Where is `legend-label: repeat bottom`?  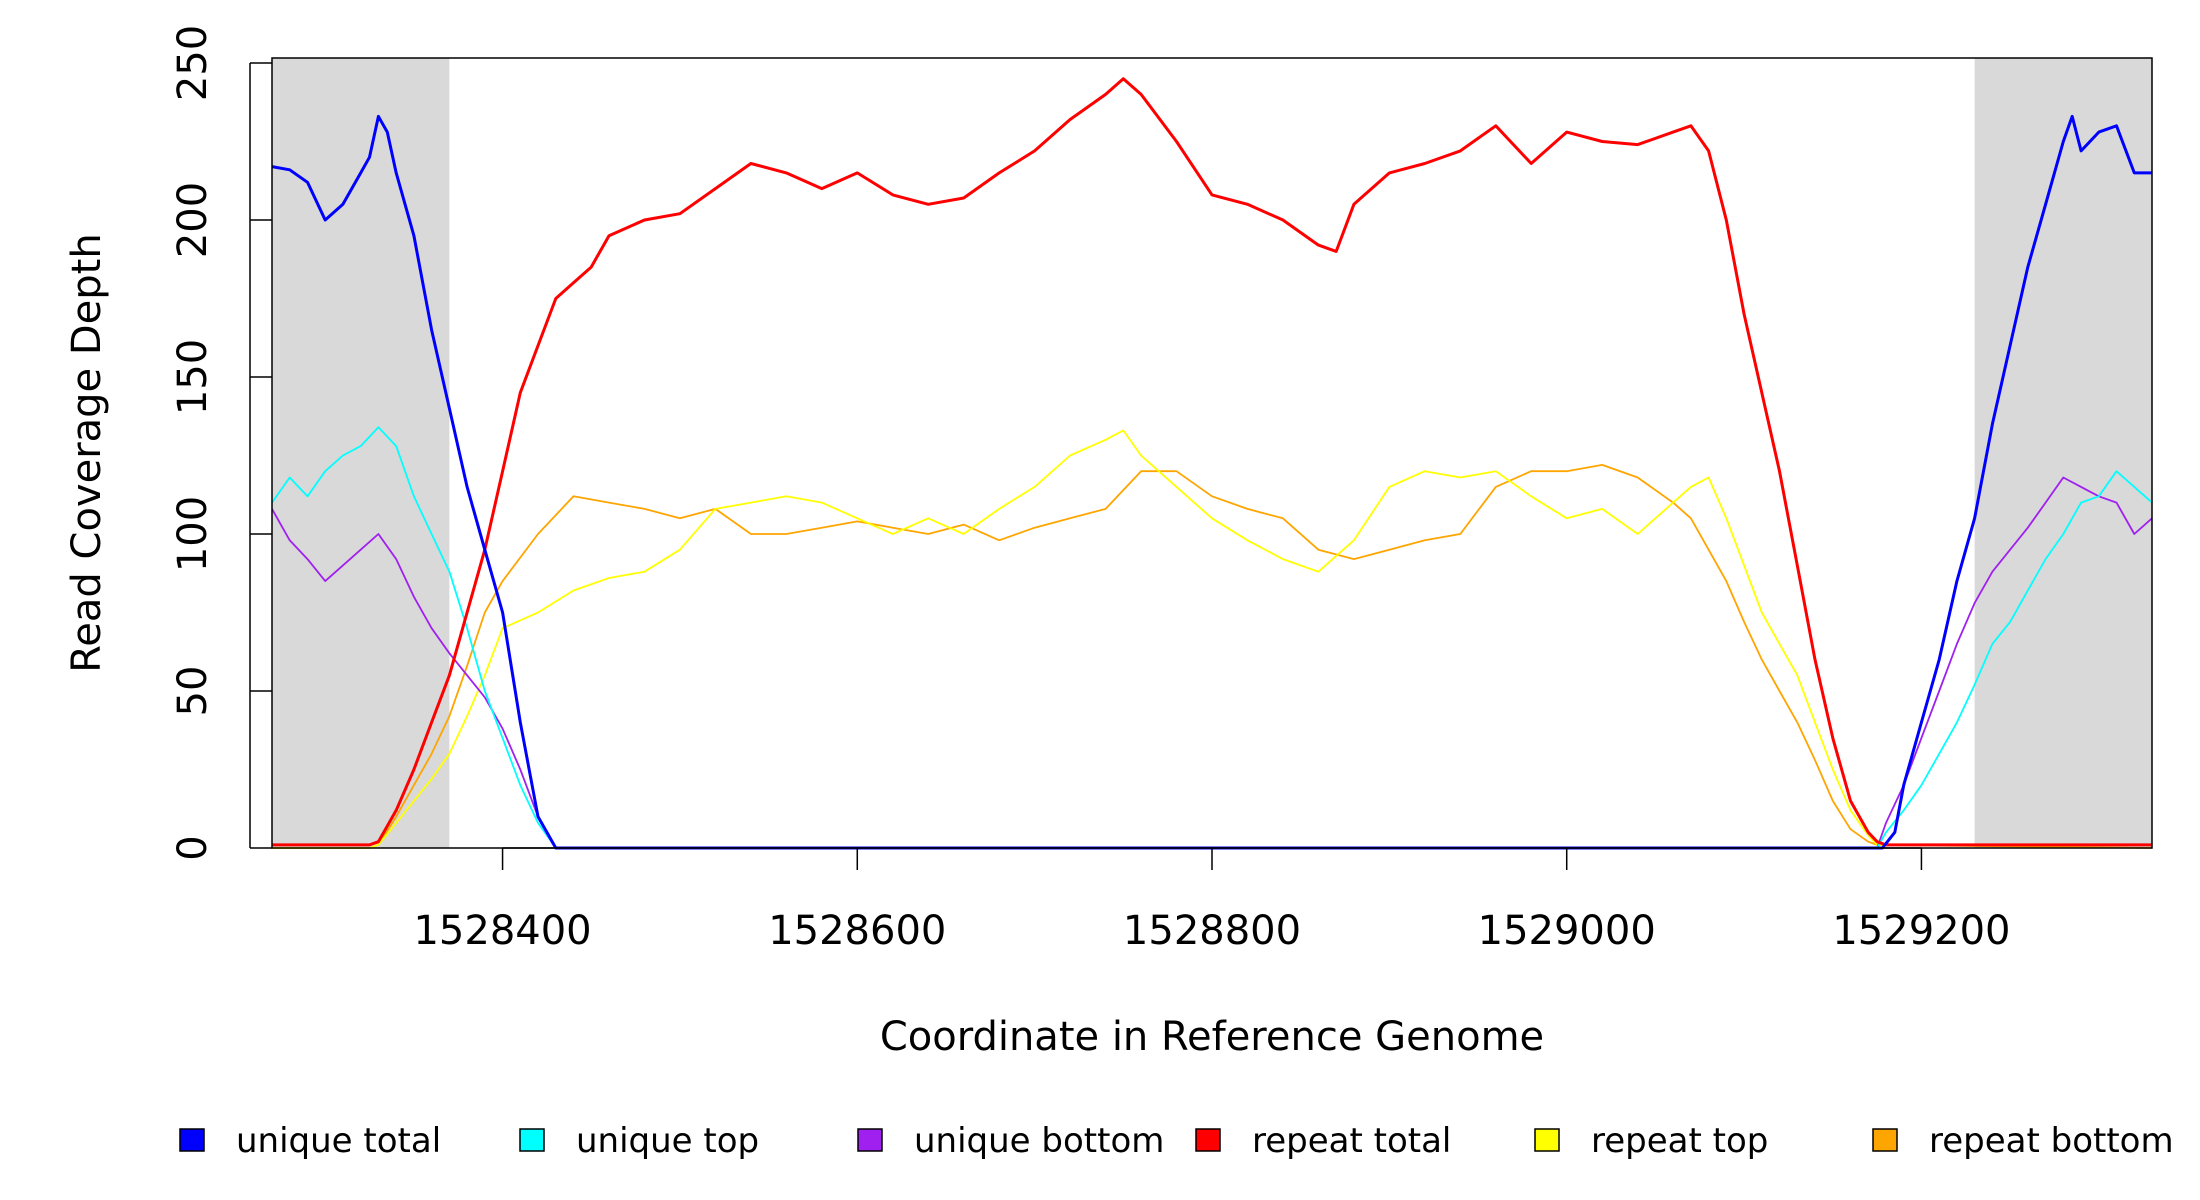
legend-label: repeat bottom is located at coordinates (2051, 1141).